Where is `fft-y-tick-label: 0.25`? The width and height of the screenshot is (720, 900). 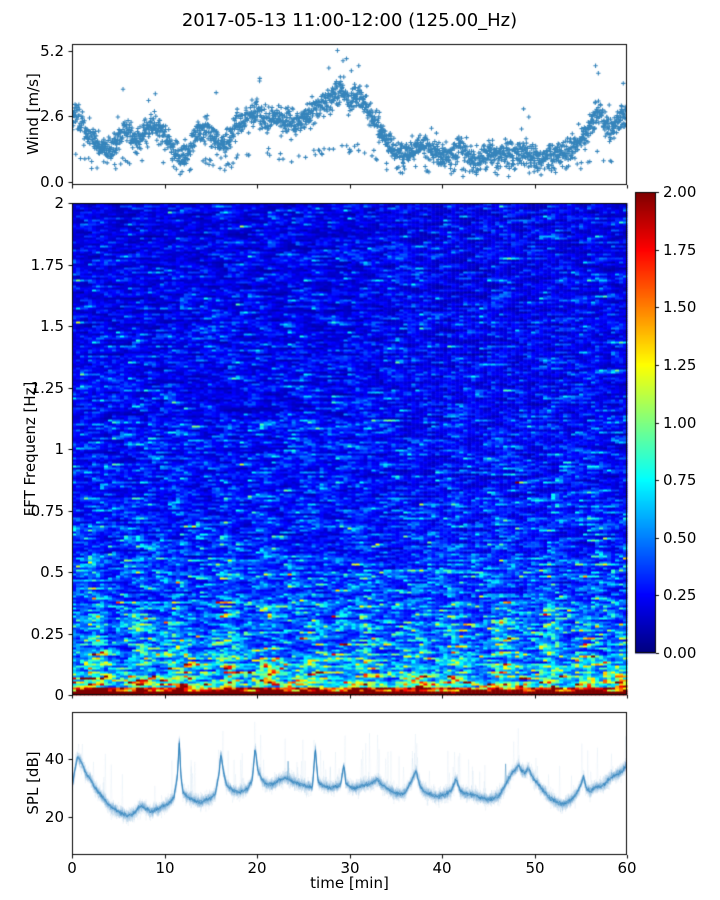
fft-y-tick-label: 0.25 is located at coordinates (47, 634).